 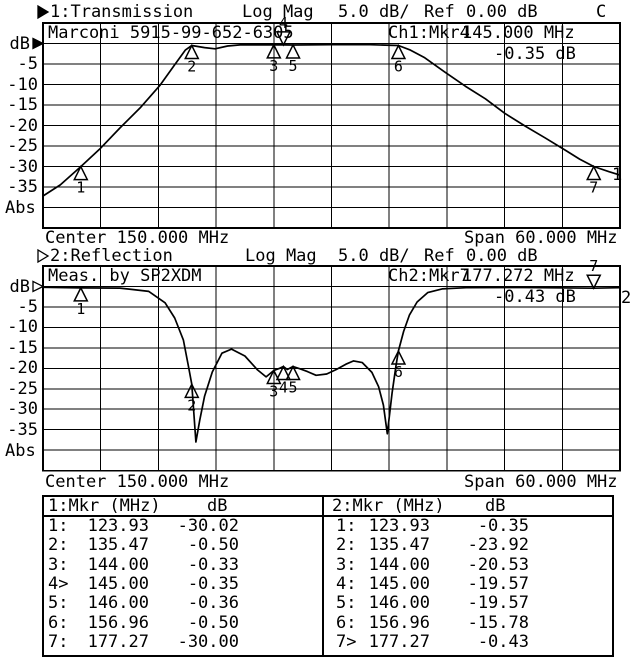 What do you see at coordinates (27, 307) in the screenshot?
I see `tick-label-ch2: -5` at bounding box center [27, 307].